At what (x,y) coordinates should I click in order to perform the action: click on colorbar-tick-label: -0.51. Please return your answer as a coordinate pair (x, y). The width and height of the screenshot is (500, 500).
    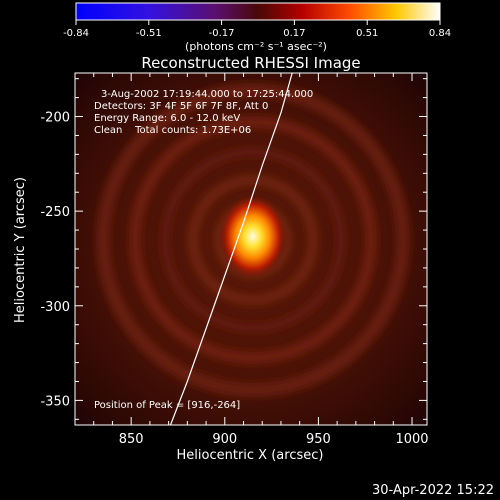
    Looking at the image, I should click on (149, 33).